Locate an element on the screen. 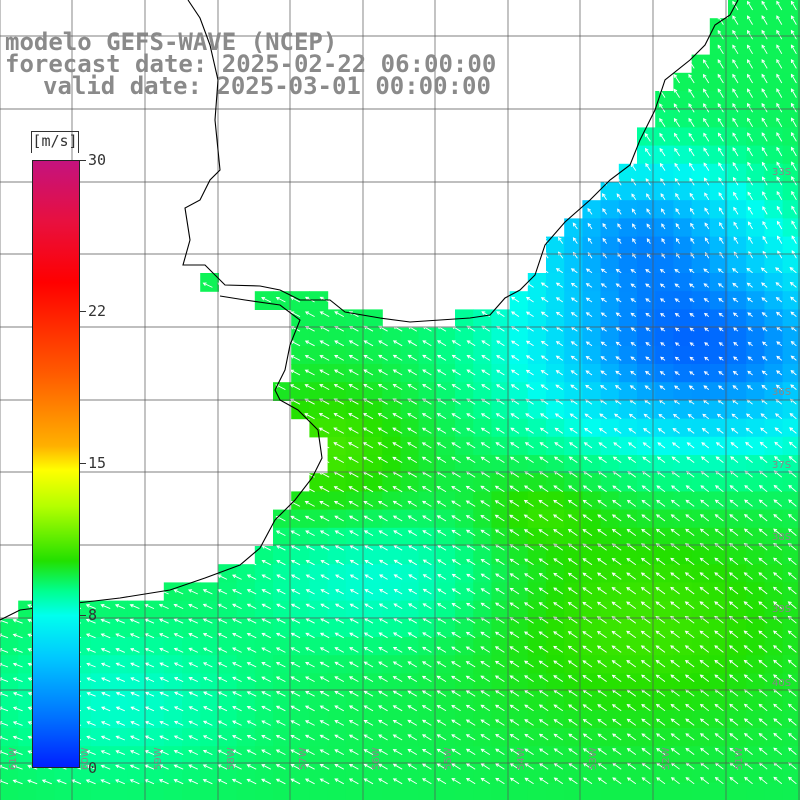 The width and height of the screenshot is (800, 800). colorbar-tick is located at coordinates (83, 311).